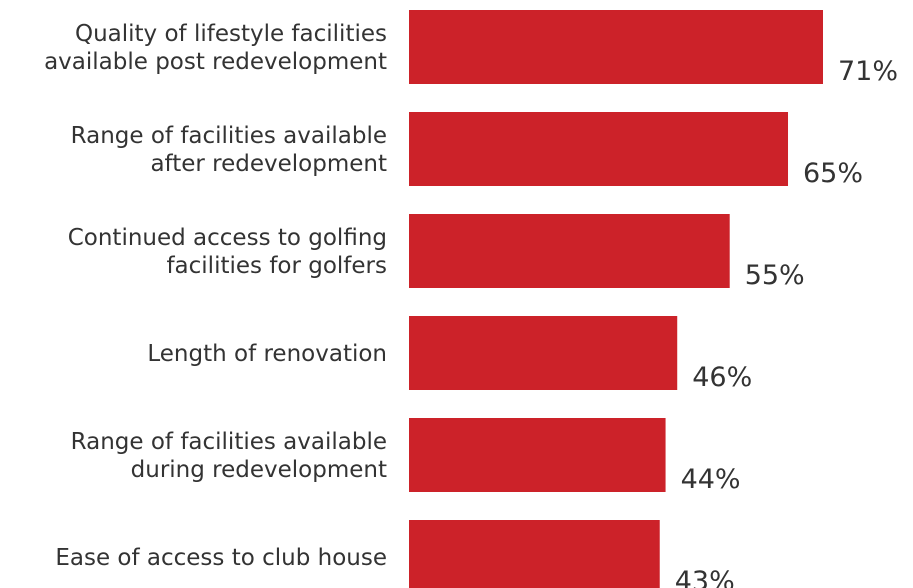 Image resolution: width=913 pixels, height=588 pixels. Describe the element at coordinates (227, 238) in the screenshot. I see `category-label-line: Continued access to golfing` at that location.